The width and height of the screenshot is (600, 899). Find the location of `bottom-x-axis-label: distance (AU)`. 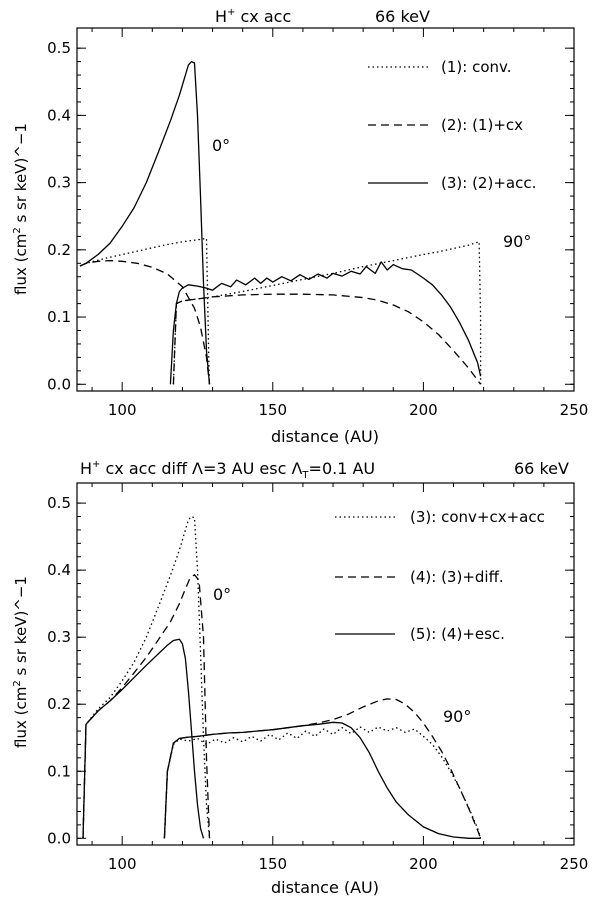

bottom-x-axis-label: distance (AU) is located at coordinates (325, 887).